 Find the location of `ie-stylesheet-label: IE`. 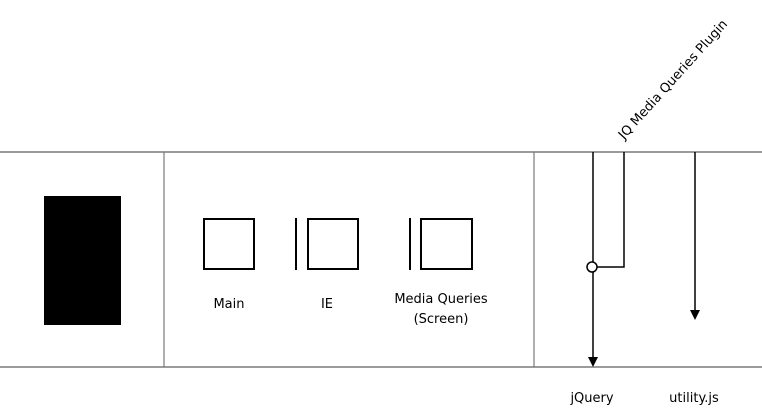

ie-stylesheet-label: IE is located at coordinates (327, 304).